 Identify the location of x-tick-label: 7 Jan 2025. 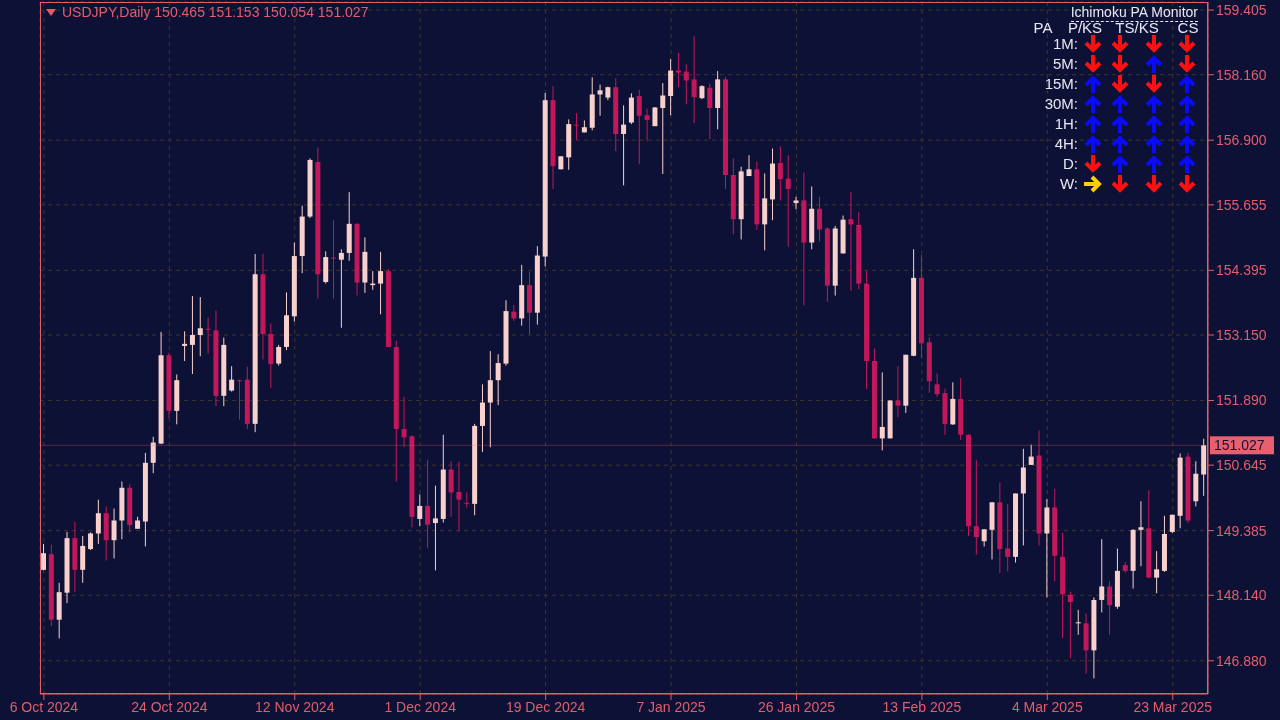
(671, 706).